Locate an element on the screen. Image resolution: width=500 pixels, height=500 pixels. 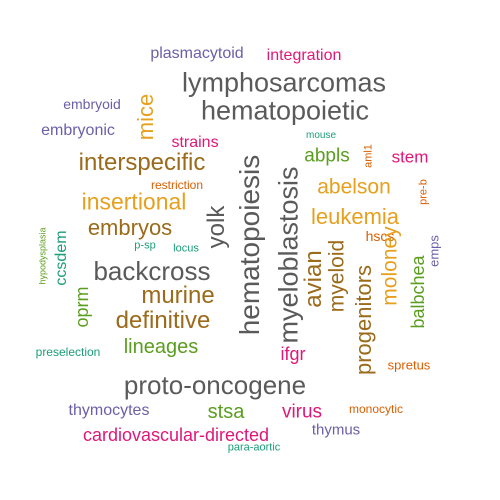
word-plasmacytoid: plasmacytoid is located at coordinates (197, 53).